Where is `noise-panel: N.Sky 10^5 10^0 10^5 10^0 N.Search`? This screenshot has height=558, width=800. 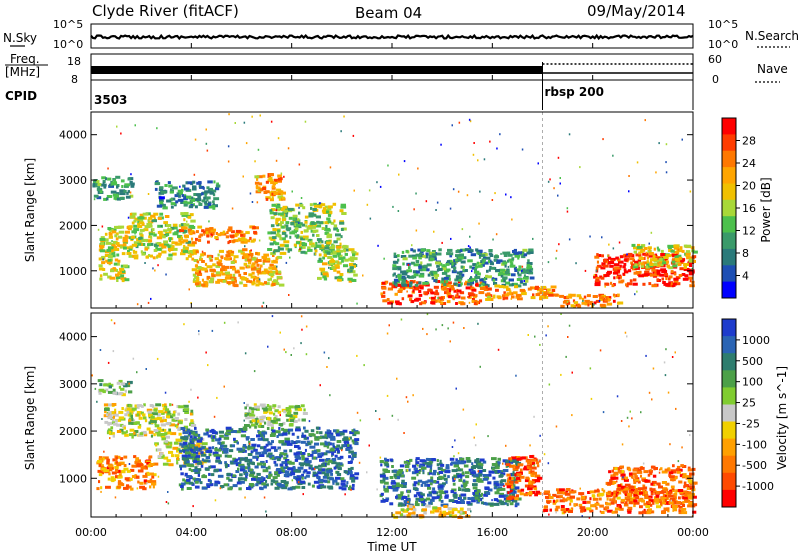 noise-panel: N.Sky 10^5 10^0 10^5 10^0 N.Search is located at coordinates (401, 34).